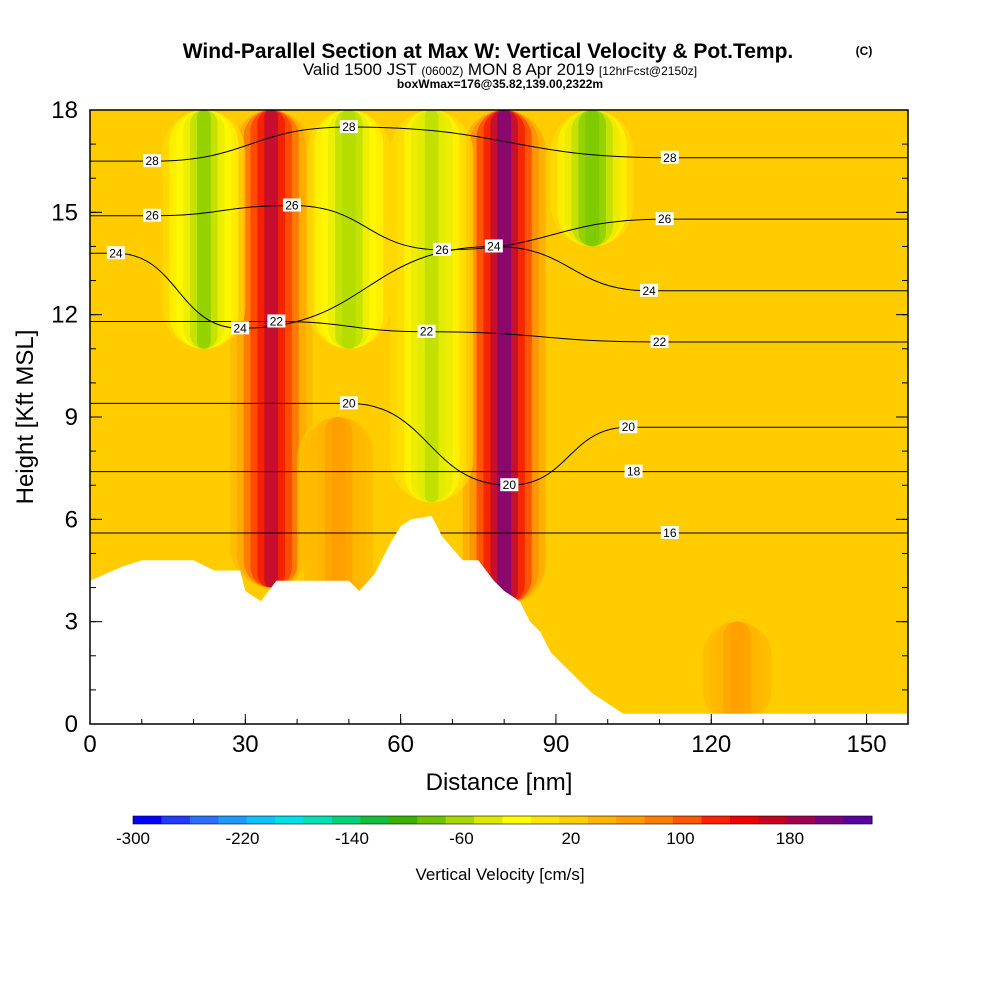  Describe the element at coordinates (790, 838) in the screenshot. I see `colorbar-tick-label: 180` at that location.